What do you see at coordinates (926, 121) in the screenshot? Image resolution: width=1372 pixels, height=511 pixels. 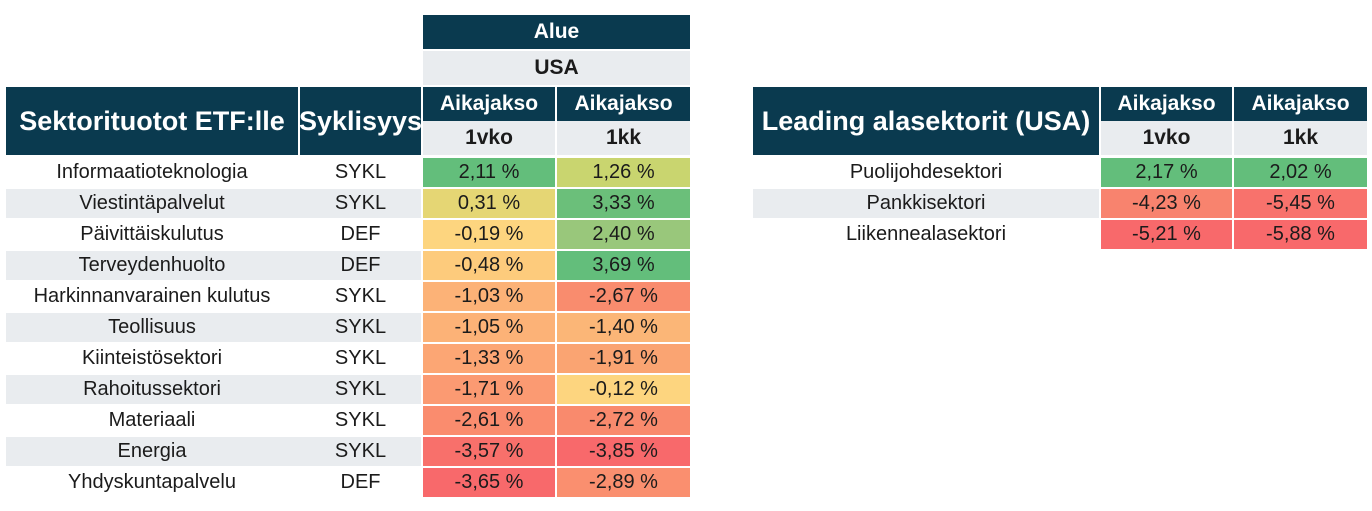 I see `subsector-table-title: Leading alasektorit (USA)` at bounding box center [926, 121].